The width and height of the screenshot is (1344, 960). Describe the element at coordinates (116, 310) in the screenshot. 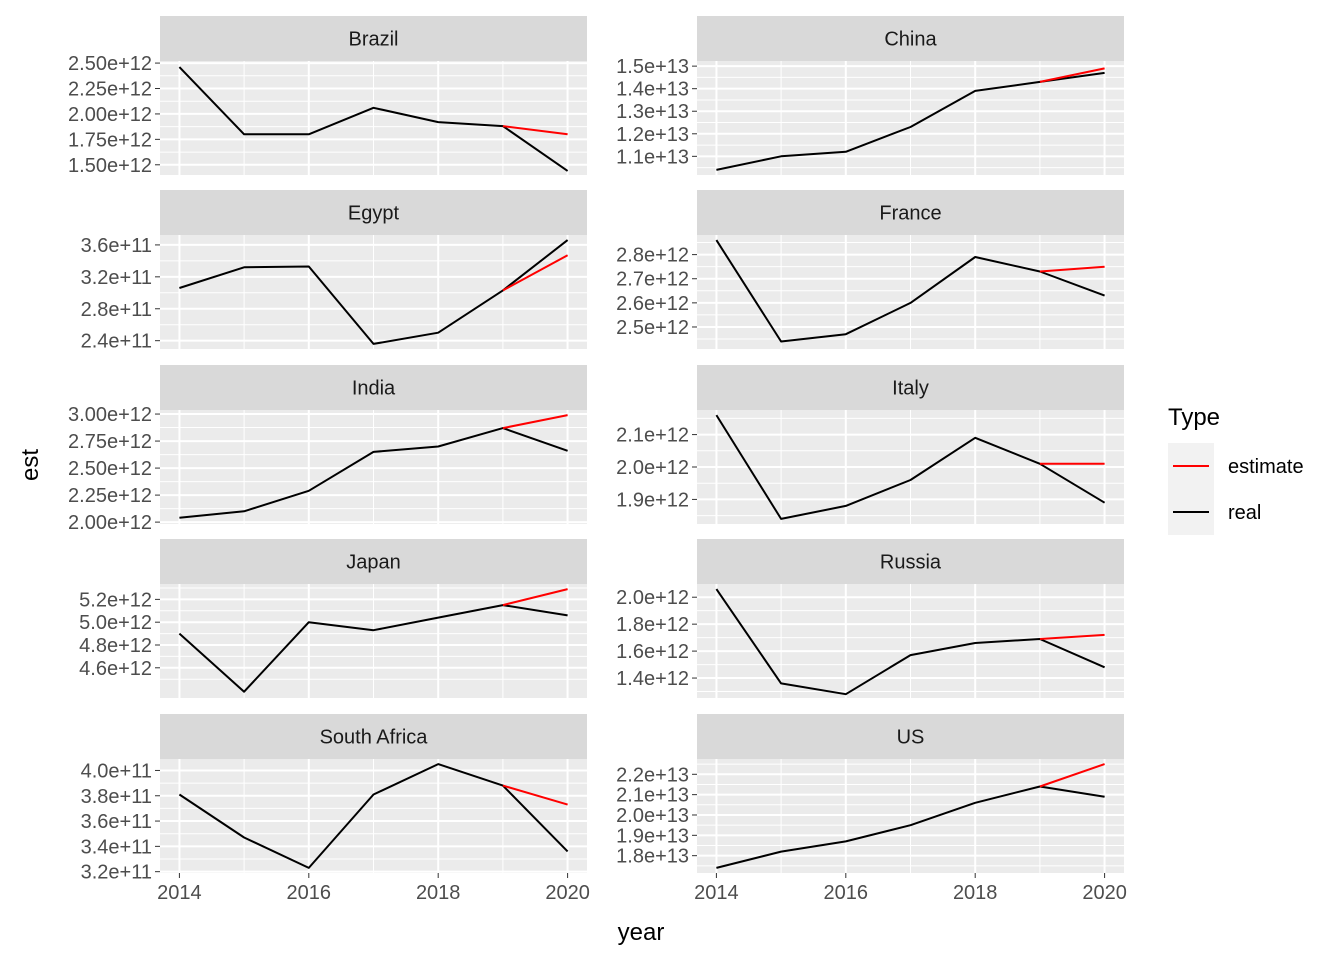

I see `y-tick-label: 2.8e+11` at that location.